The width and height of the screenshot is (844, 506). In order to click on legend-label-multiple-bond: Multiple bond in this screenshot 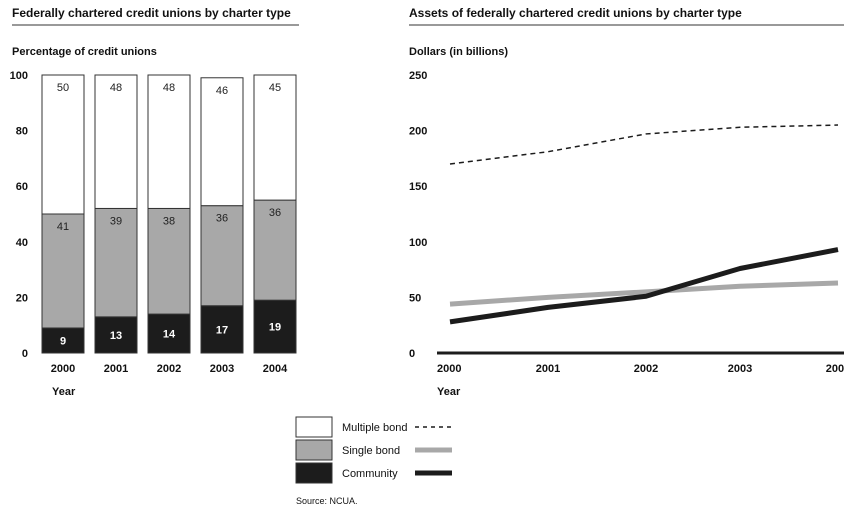, I will do `click(374, 428)`.